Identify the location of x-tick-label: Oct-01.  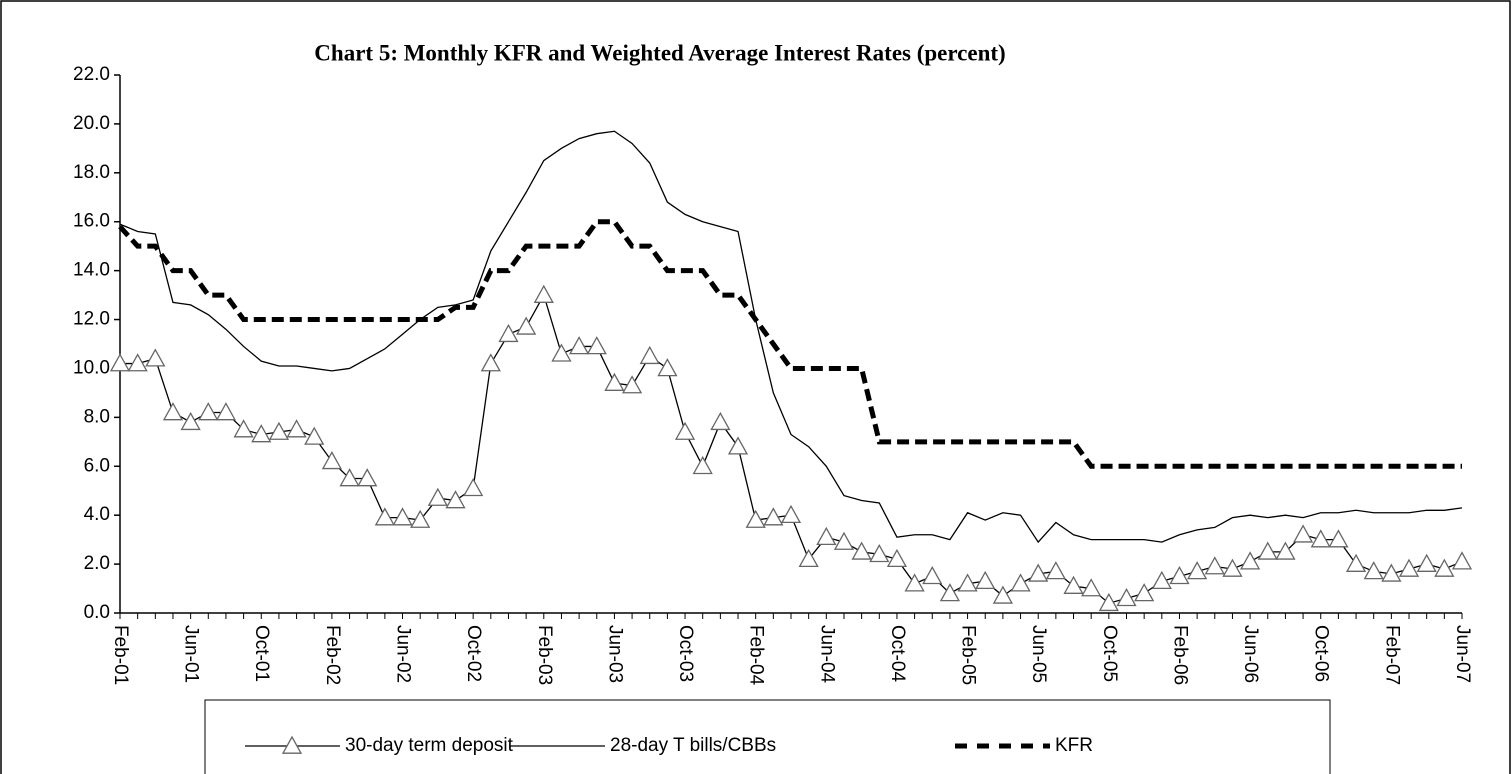
(261, 653).